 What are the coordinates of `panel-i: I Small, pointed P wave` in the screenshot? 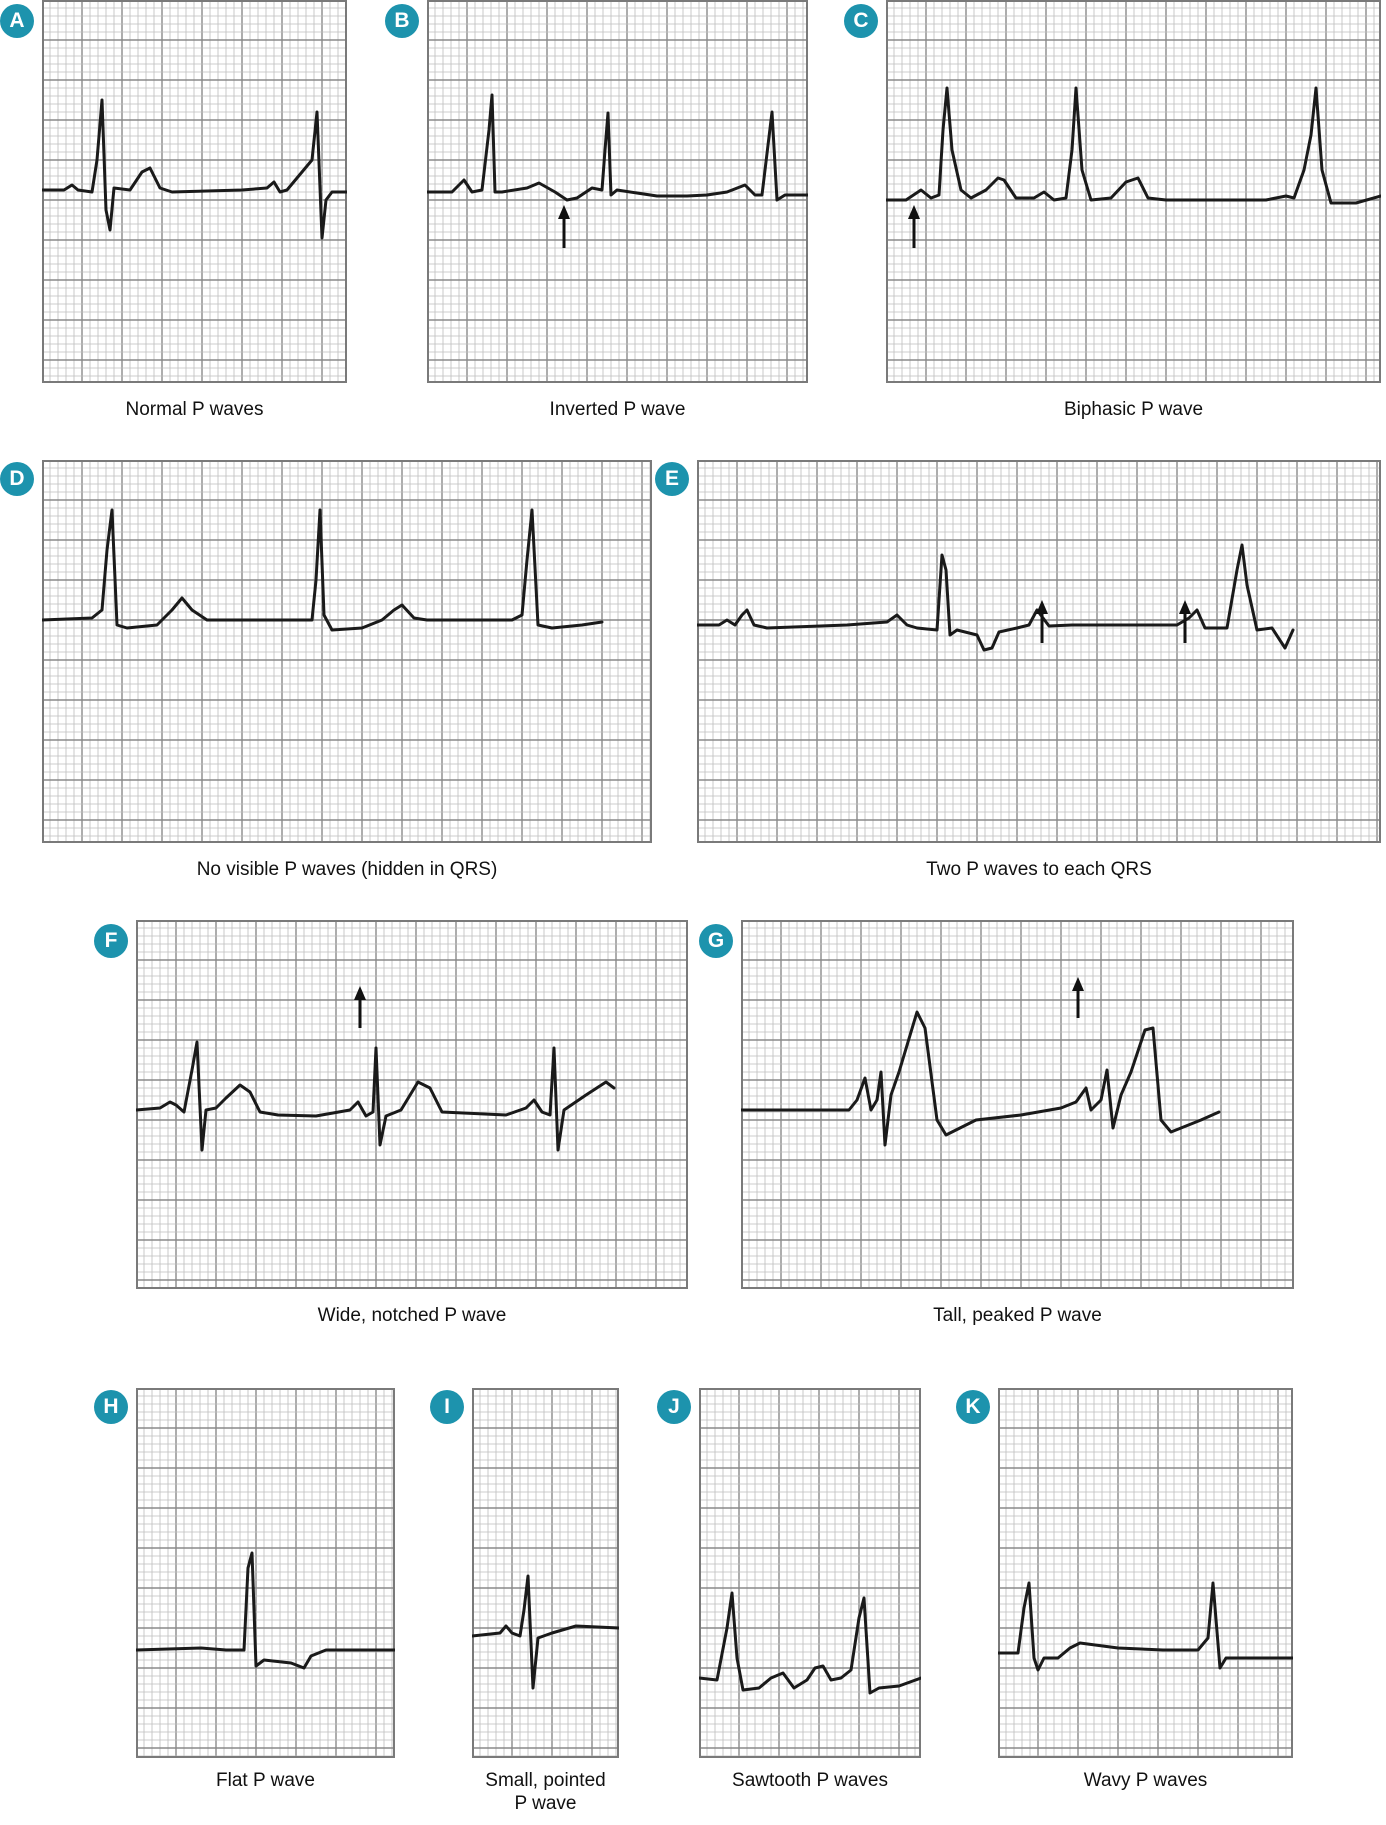 It's located at (524, 1601).